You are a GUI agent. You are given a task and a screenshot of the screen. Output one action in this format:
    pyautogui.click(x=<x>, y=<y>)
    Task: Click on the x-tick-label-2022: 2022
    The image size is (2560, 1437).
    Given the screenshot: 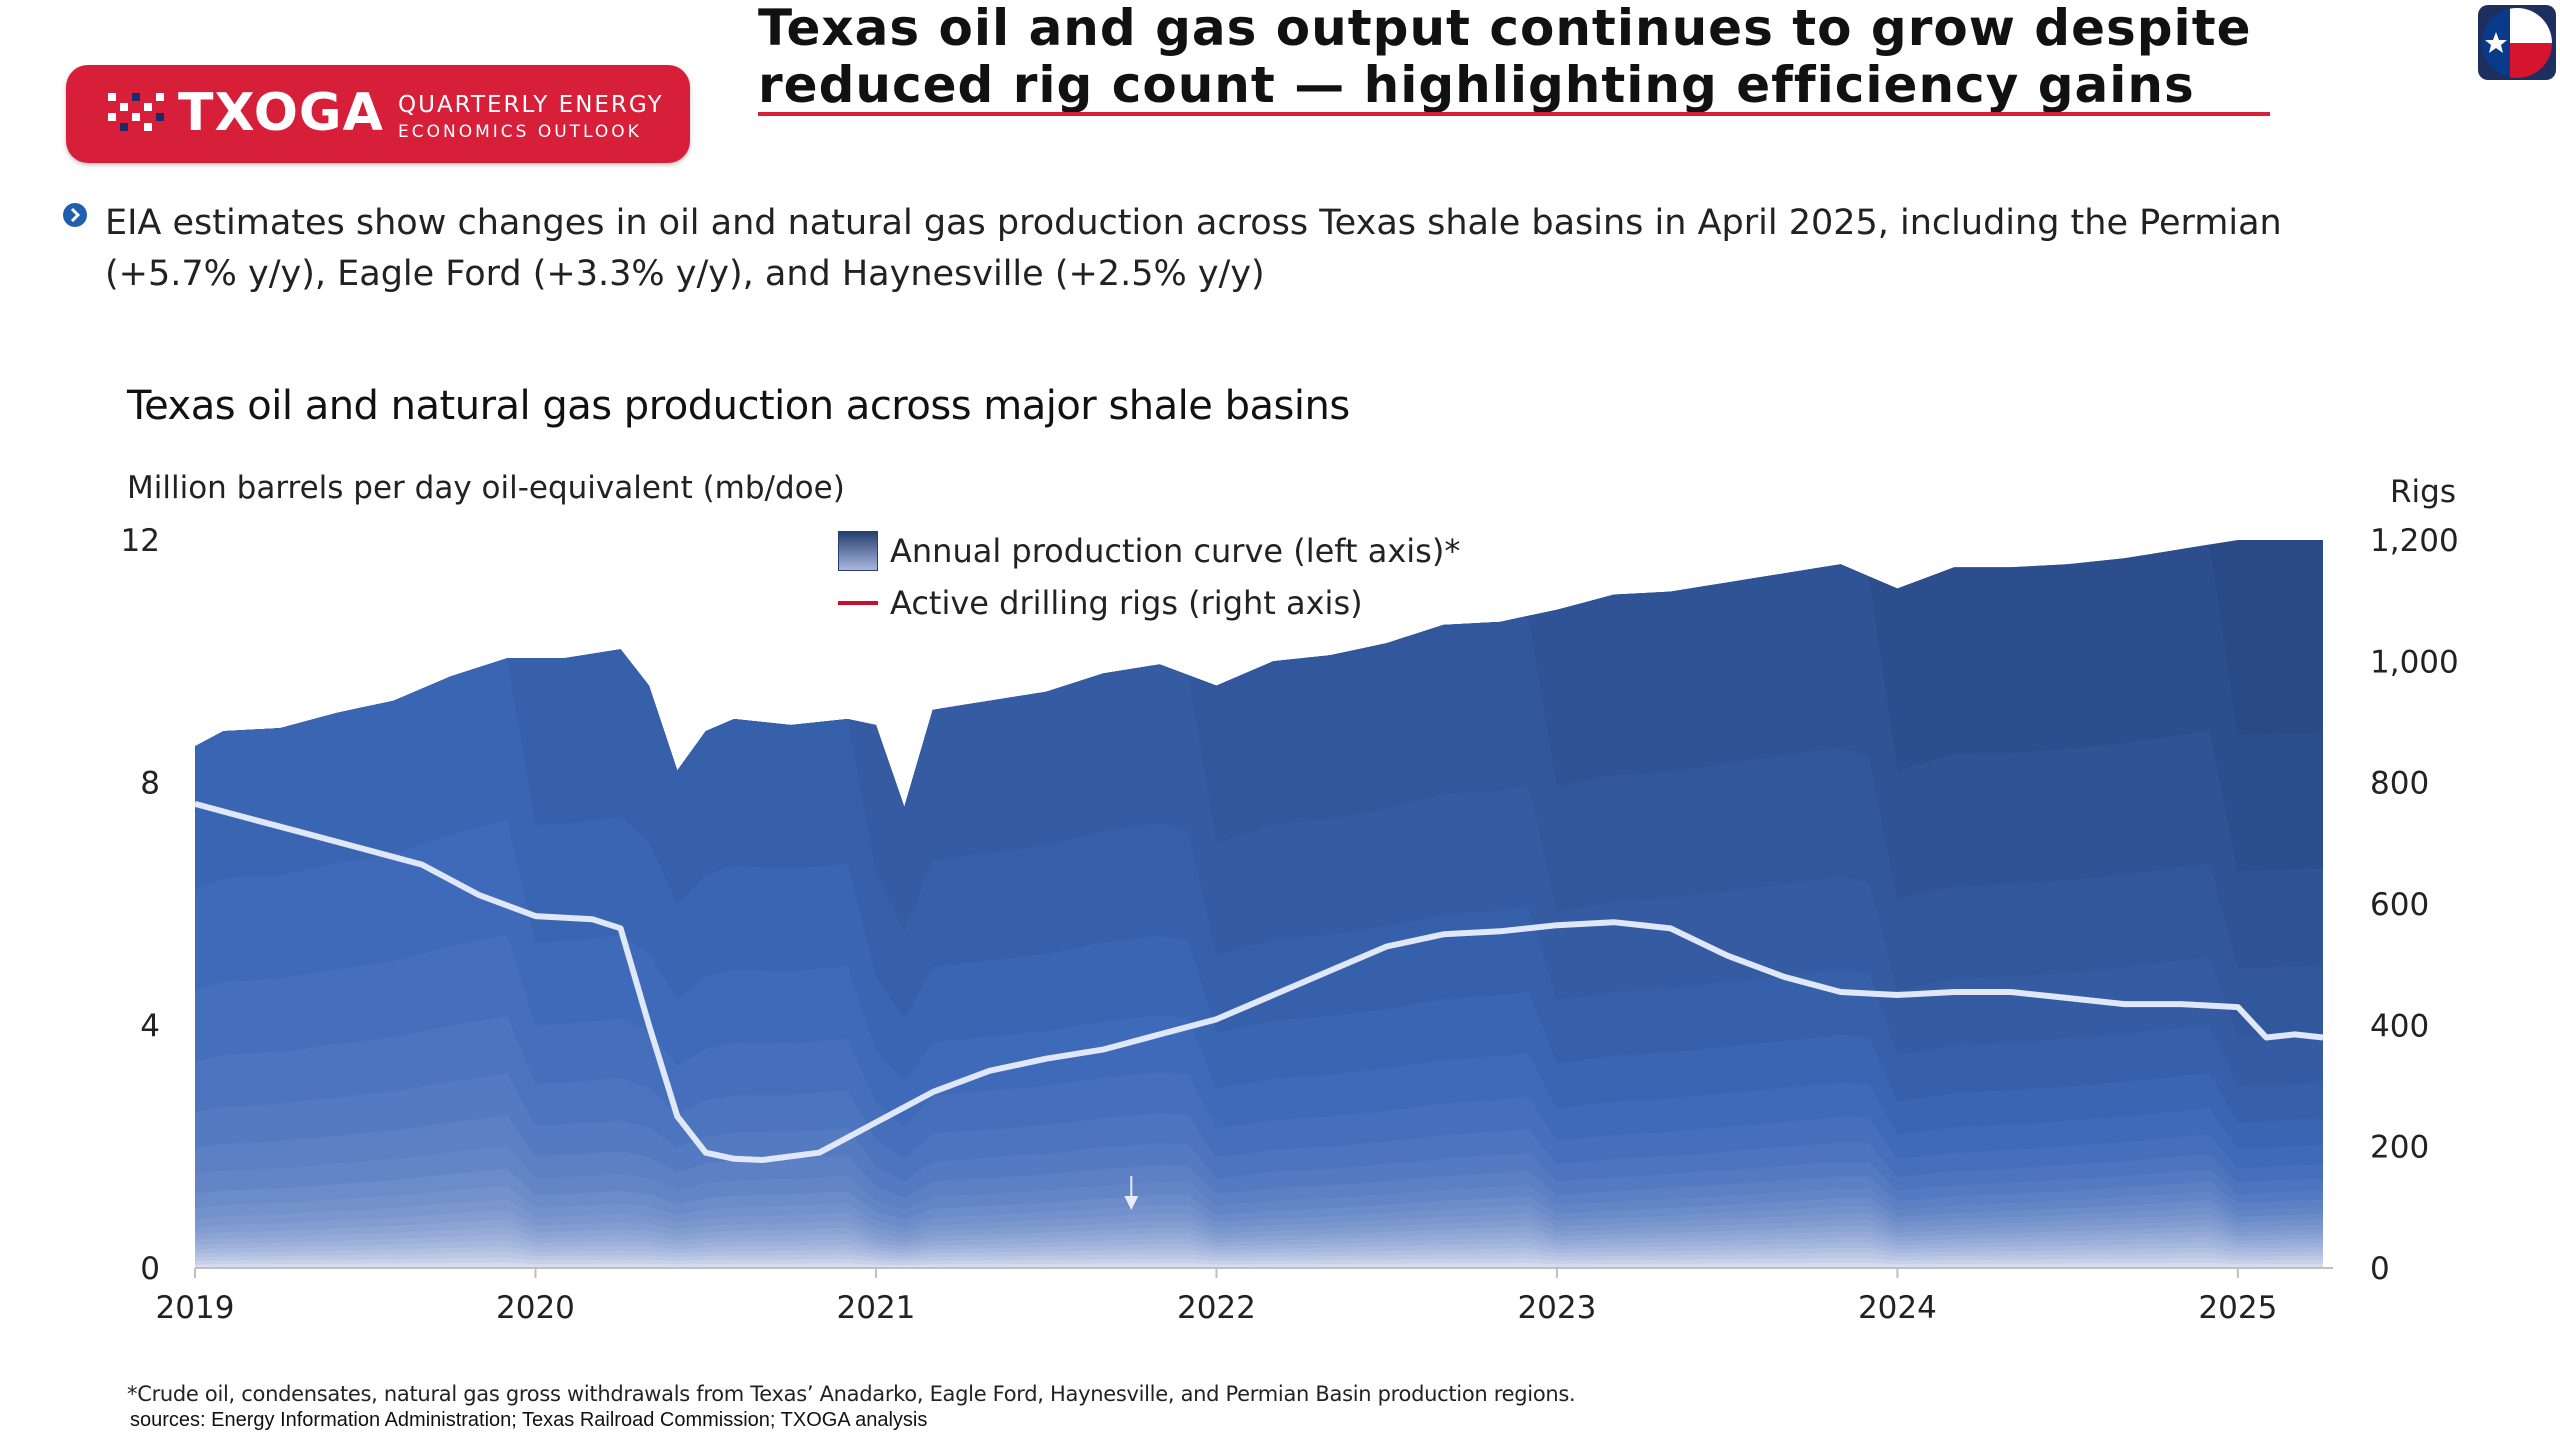 What is the action you would take?
    pyautogui.click(x=1216, y=1308)
    